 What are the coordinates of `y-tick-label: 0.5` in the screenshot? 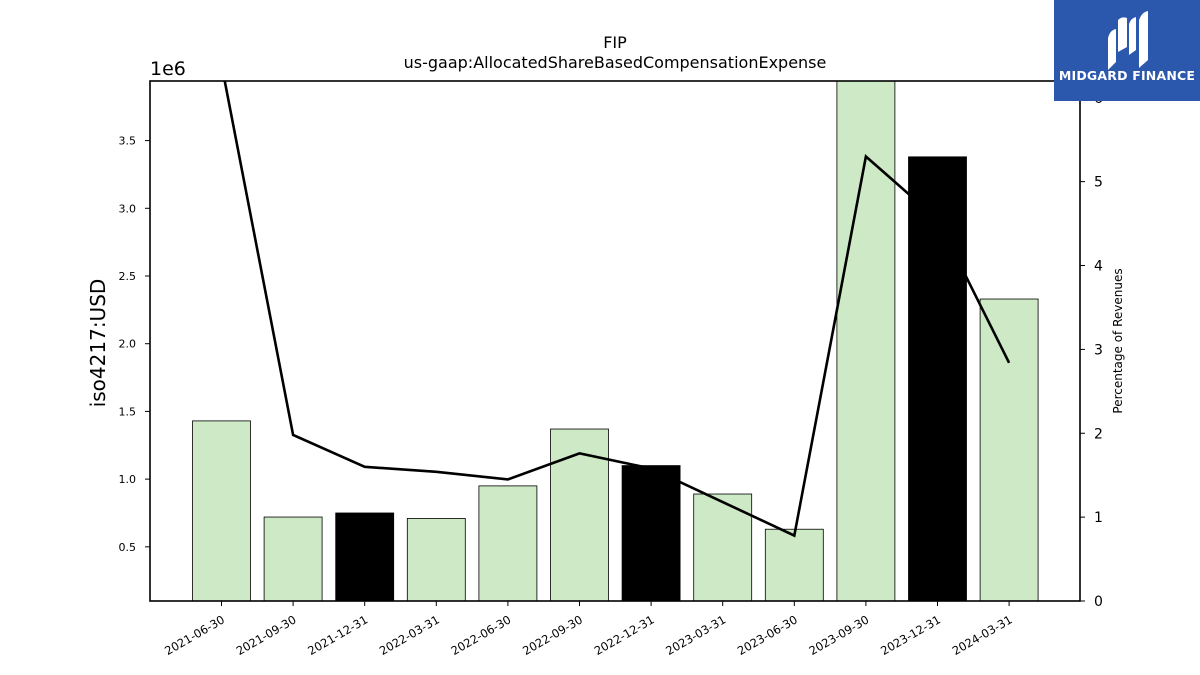 It's located at (128, 547).